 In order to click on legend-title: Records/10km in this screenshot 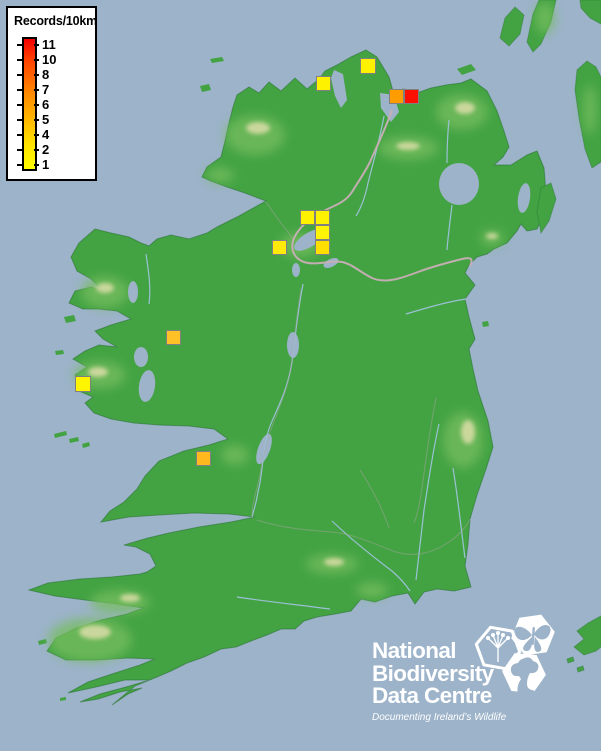, I will do `click(56, 21)`.